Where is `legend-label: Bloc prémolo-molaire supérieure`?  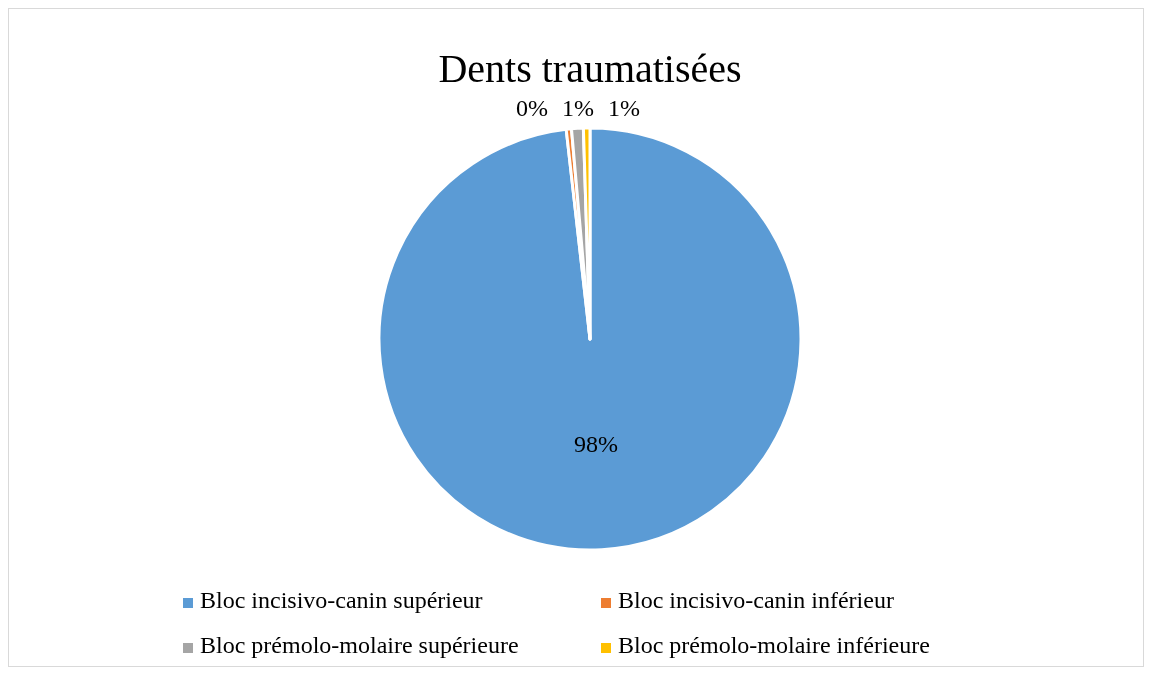 legend-label: Bloc prémolo-molaire supérieure is located at coordinates (359, 645).